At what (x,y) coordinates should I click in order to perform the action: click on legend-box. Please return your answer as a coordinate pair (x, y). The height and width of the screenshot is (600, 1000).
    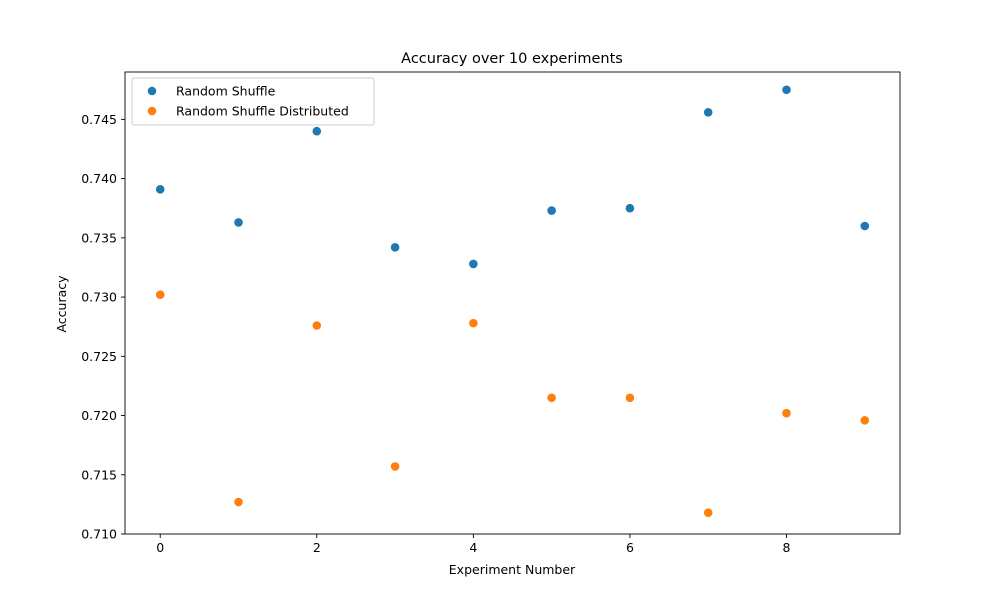
    Looking at the image, I should click on (253, 101).